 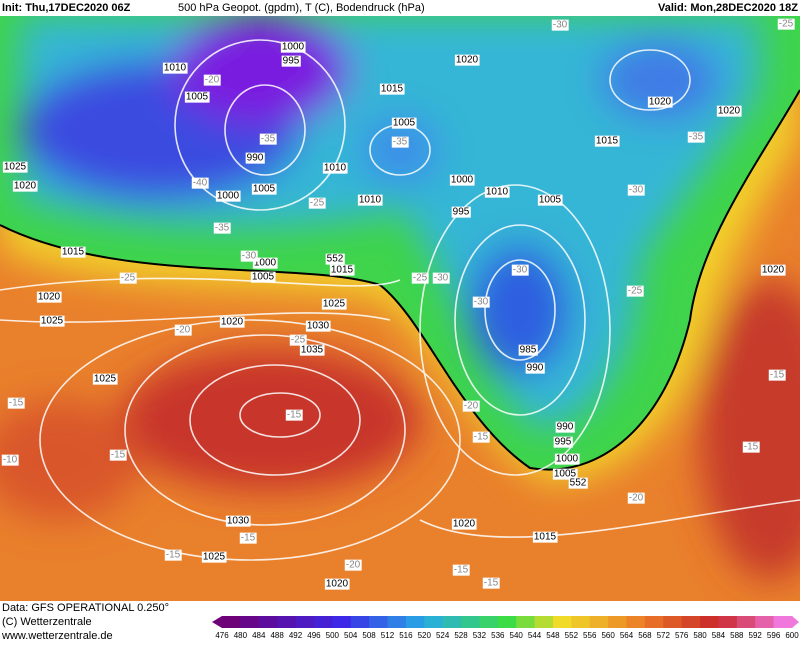 I want to click on pressure-label: 1015, so click(x=545, y=537).